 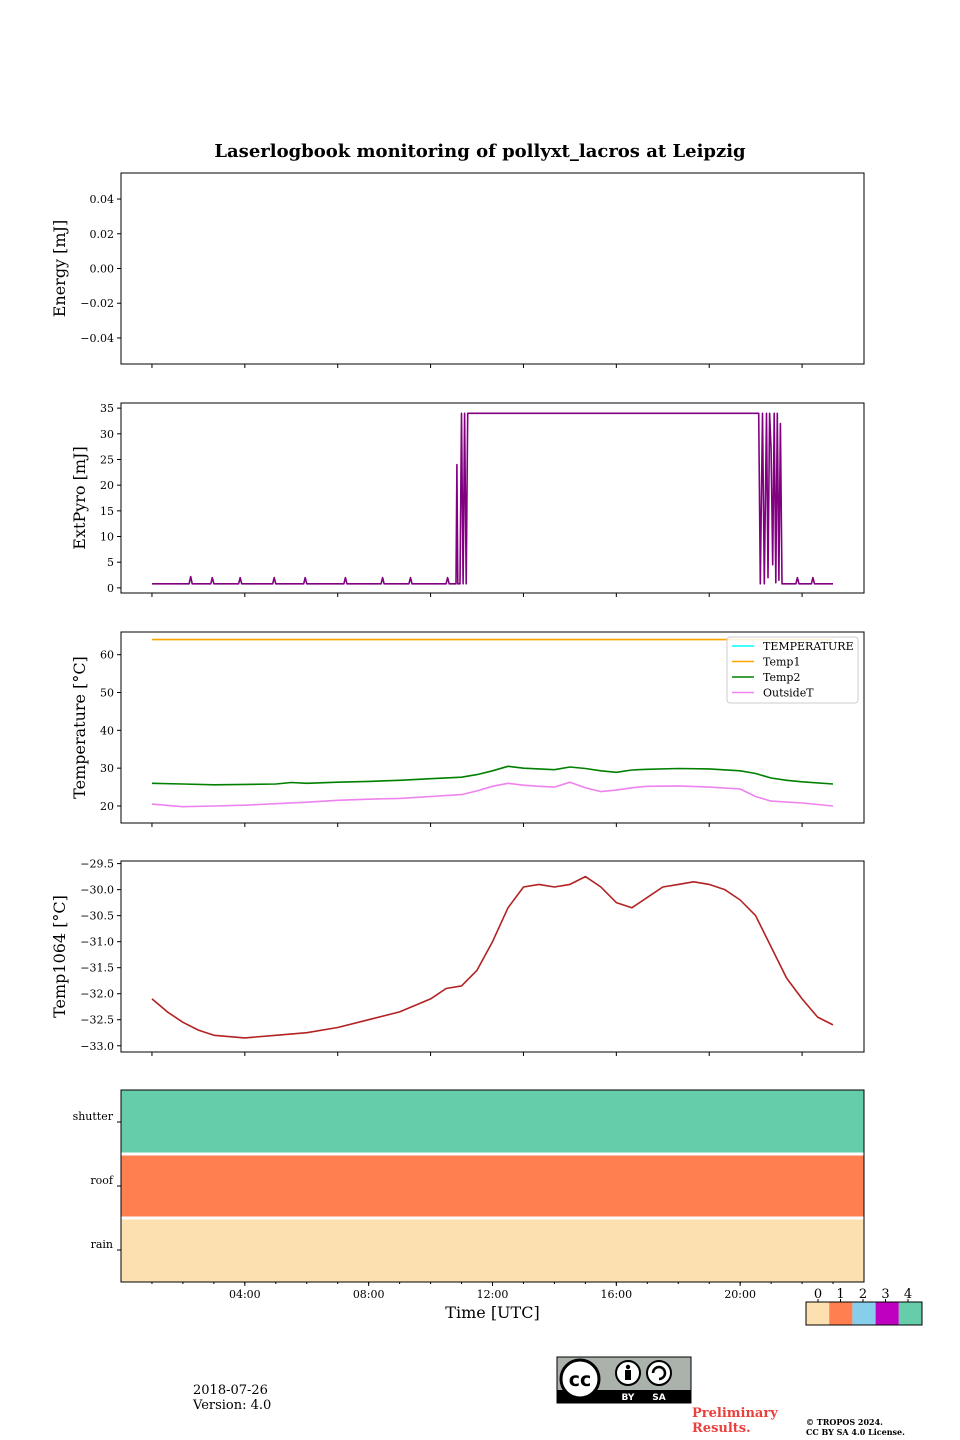 I want to click on cc-circle-icon, so click(x=580, y=1379).